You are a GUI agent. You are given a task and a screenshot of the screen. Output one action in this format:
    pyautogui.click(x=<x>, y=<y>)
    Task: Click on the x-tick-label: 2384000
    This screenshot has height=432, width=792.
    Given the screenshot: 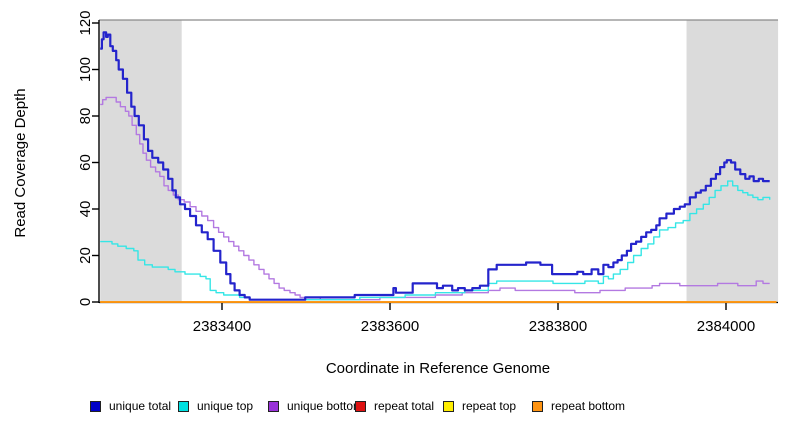 What is the action you would take?
    pyautogui.click(x=726, y=326)
    